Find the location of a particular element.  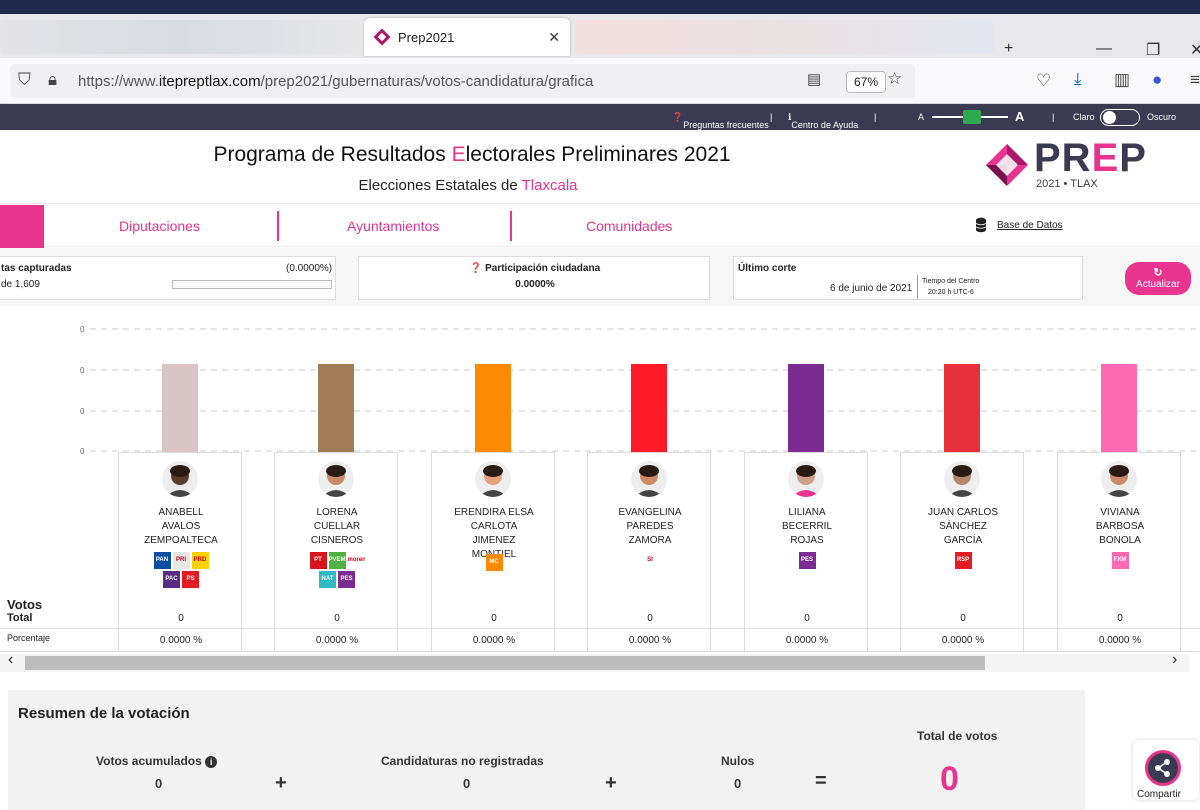

zoom-level: 67% is located at coordinates (866, 82).